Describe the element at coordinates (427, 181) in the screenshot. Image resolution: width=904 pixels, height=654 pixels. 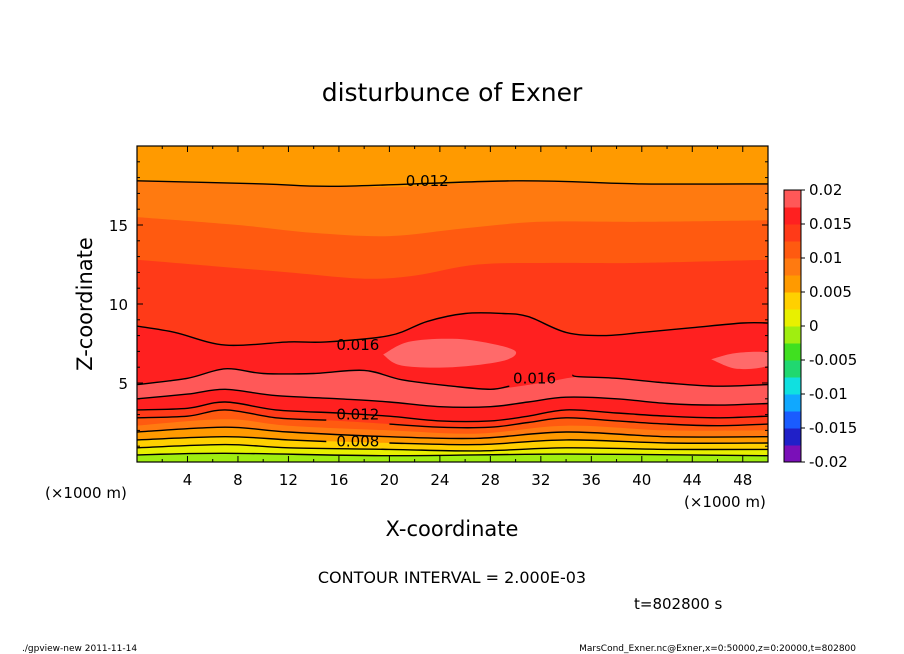
I see `contour-label-0: 0.012` at that location.